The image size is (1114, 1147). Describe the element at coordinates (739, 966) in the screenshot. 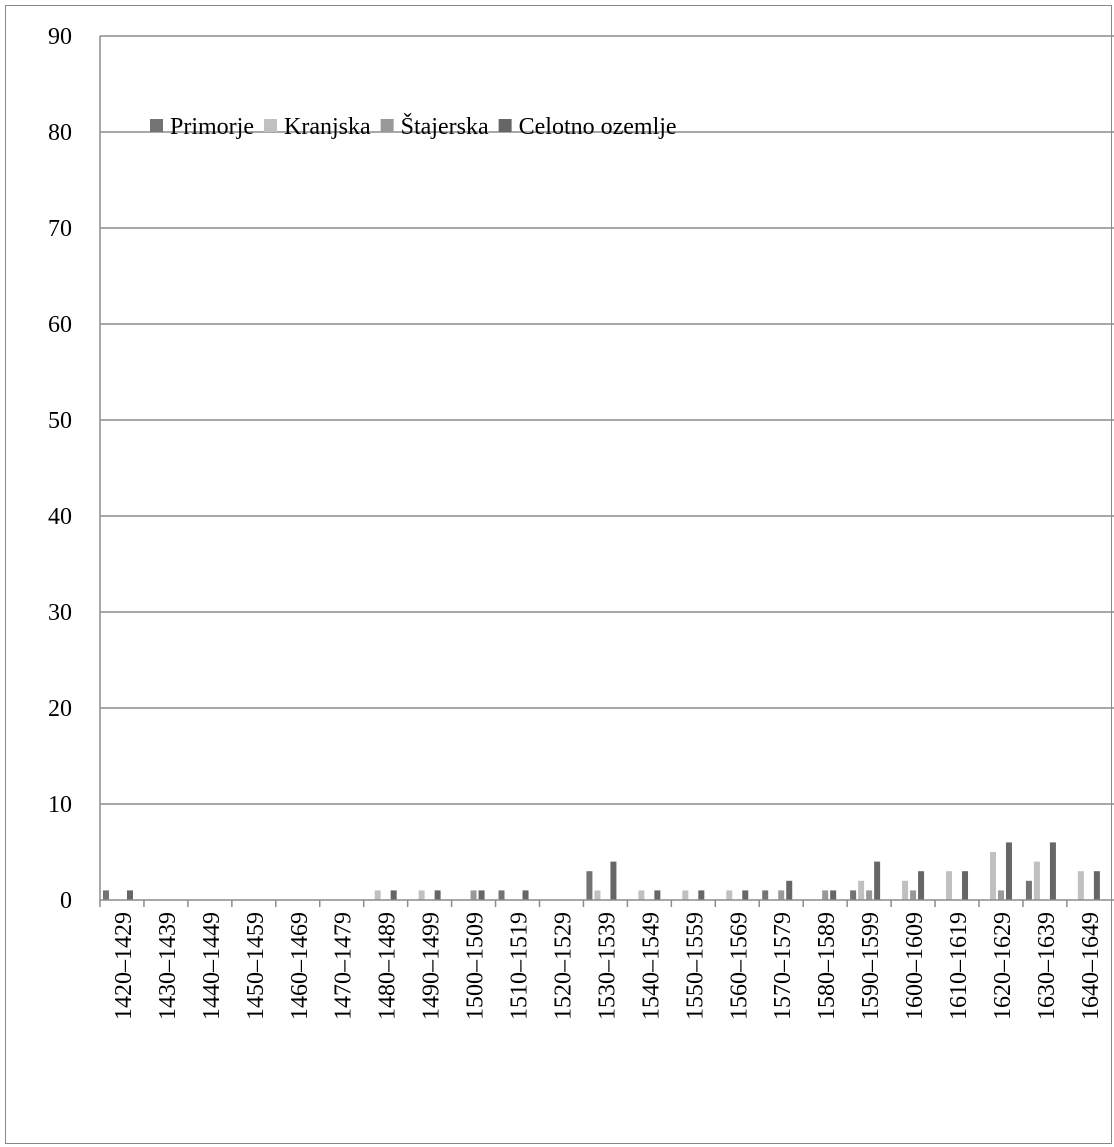

I see `x-tick-label: 1560–1569` at that location.